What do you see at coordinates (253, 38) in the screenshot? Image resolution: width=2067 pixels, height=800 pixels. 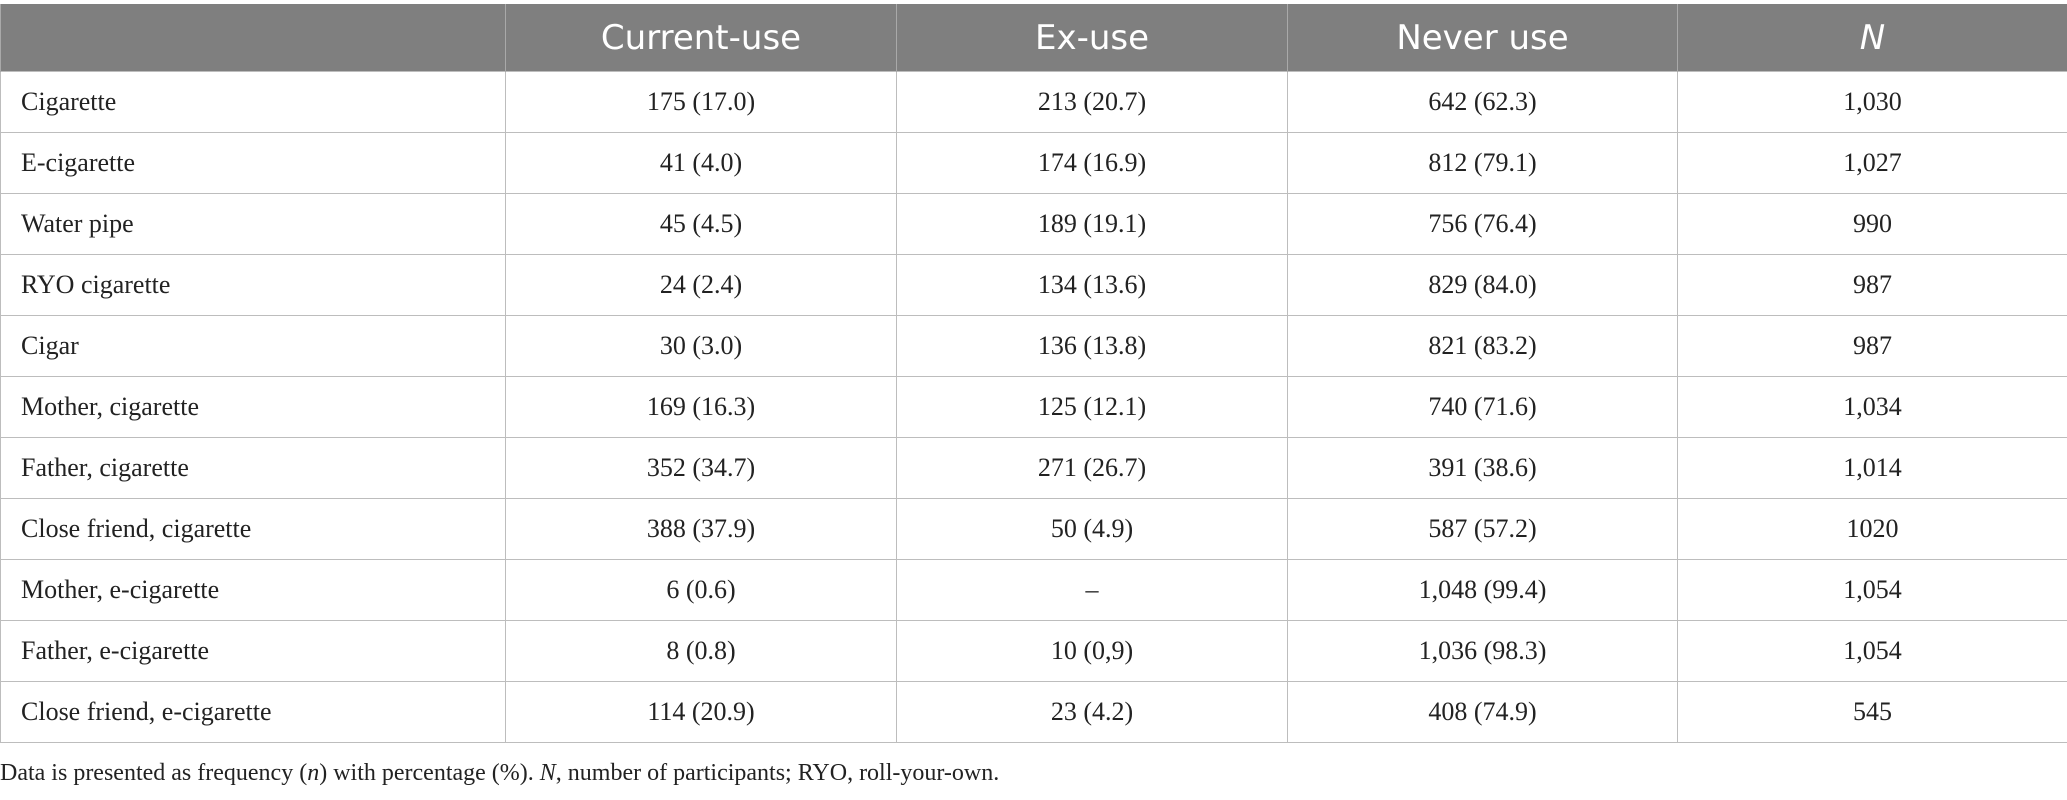 I see `header-cell-blank` at bounding box center [253, 38].